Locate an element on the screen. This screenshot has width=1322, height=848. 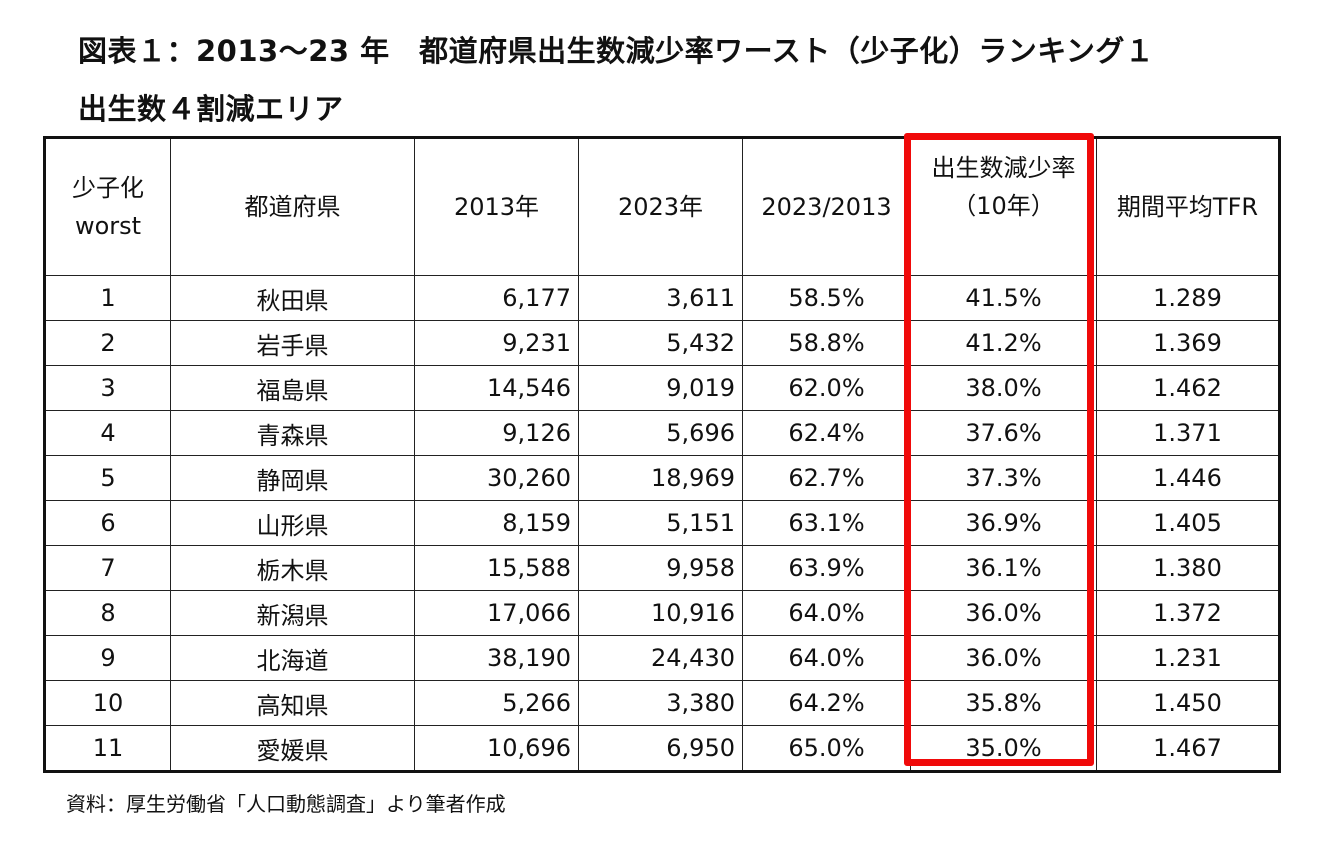
decline-rate-cell: 37.3% is located at coordinates (1003, 478).